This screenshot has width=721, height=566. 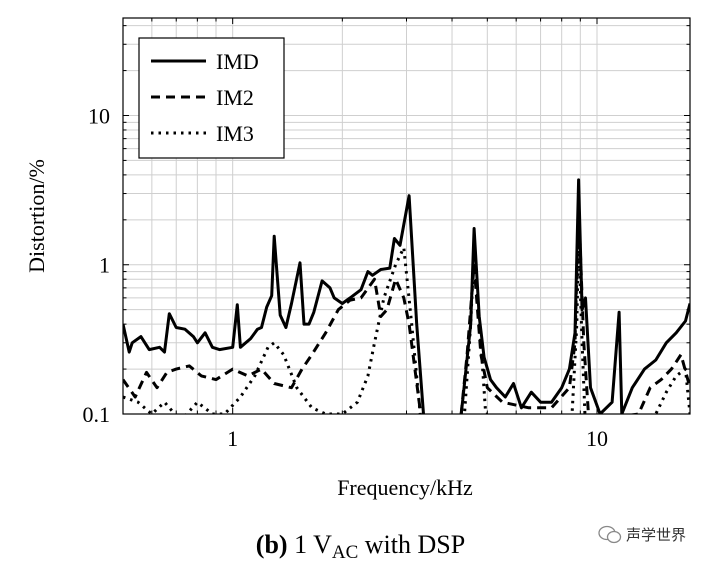 What do you see at coordinates (412, 544) in the screenshot?
I see `caption-text-post: with DSP` at bounding box center [412, 544].